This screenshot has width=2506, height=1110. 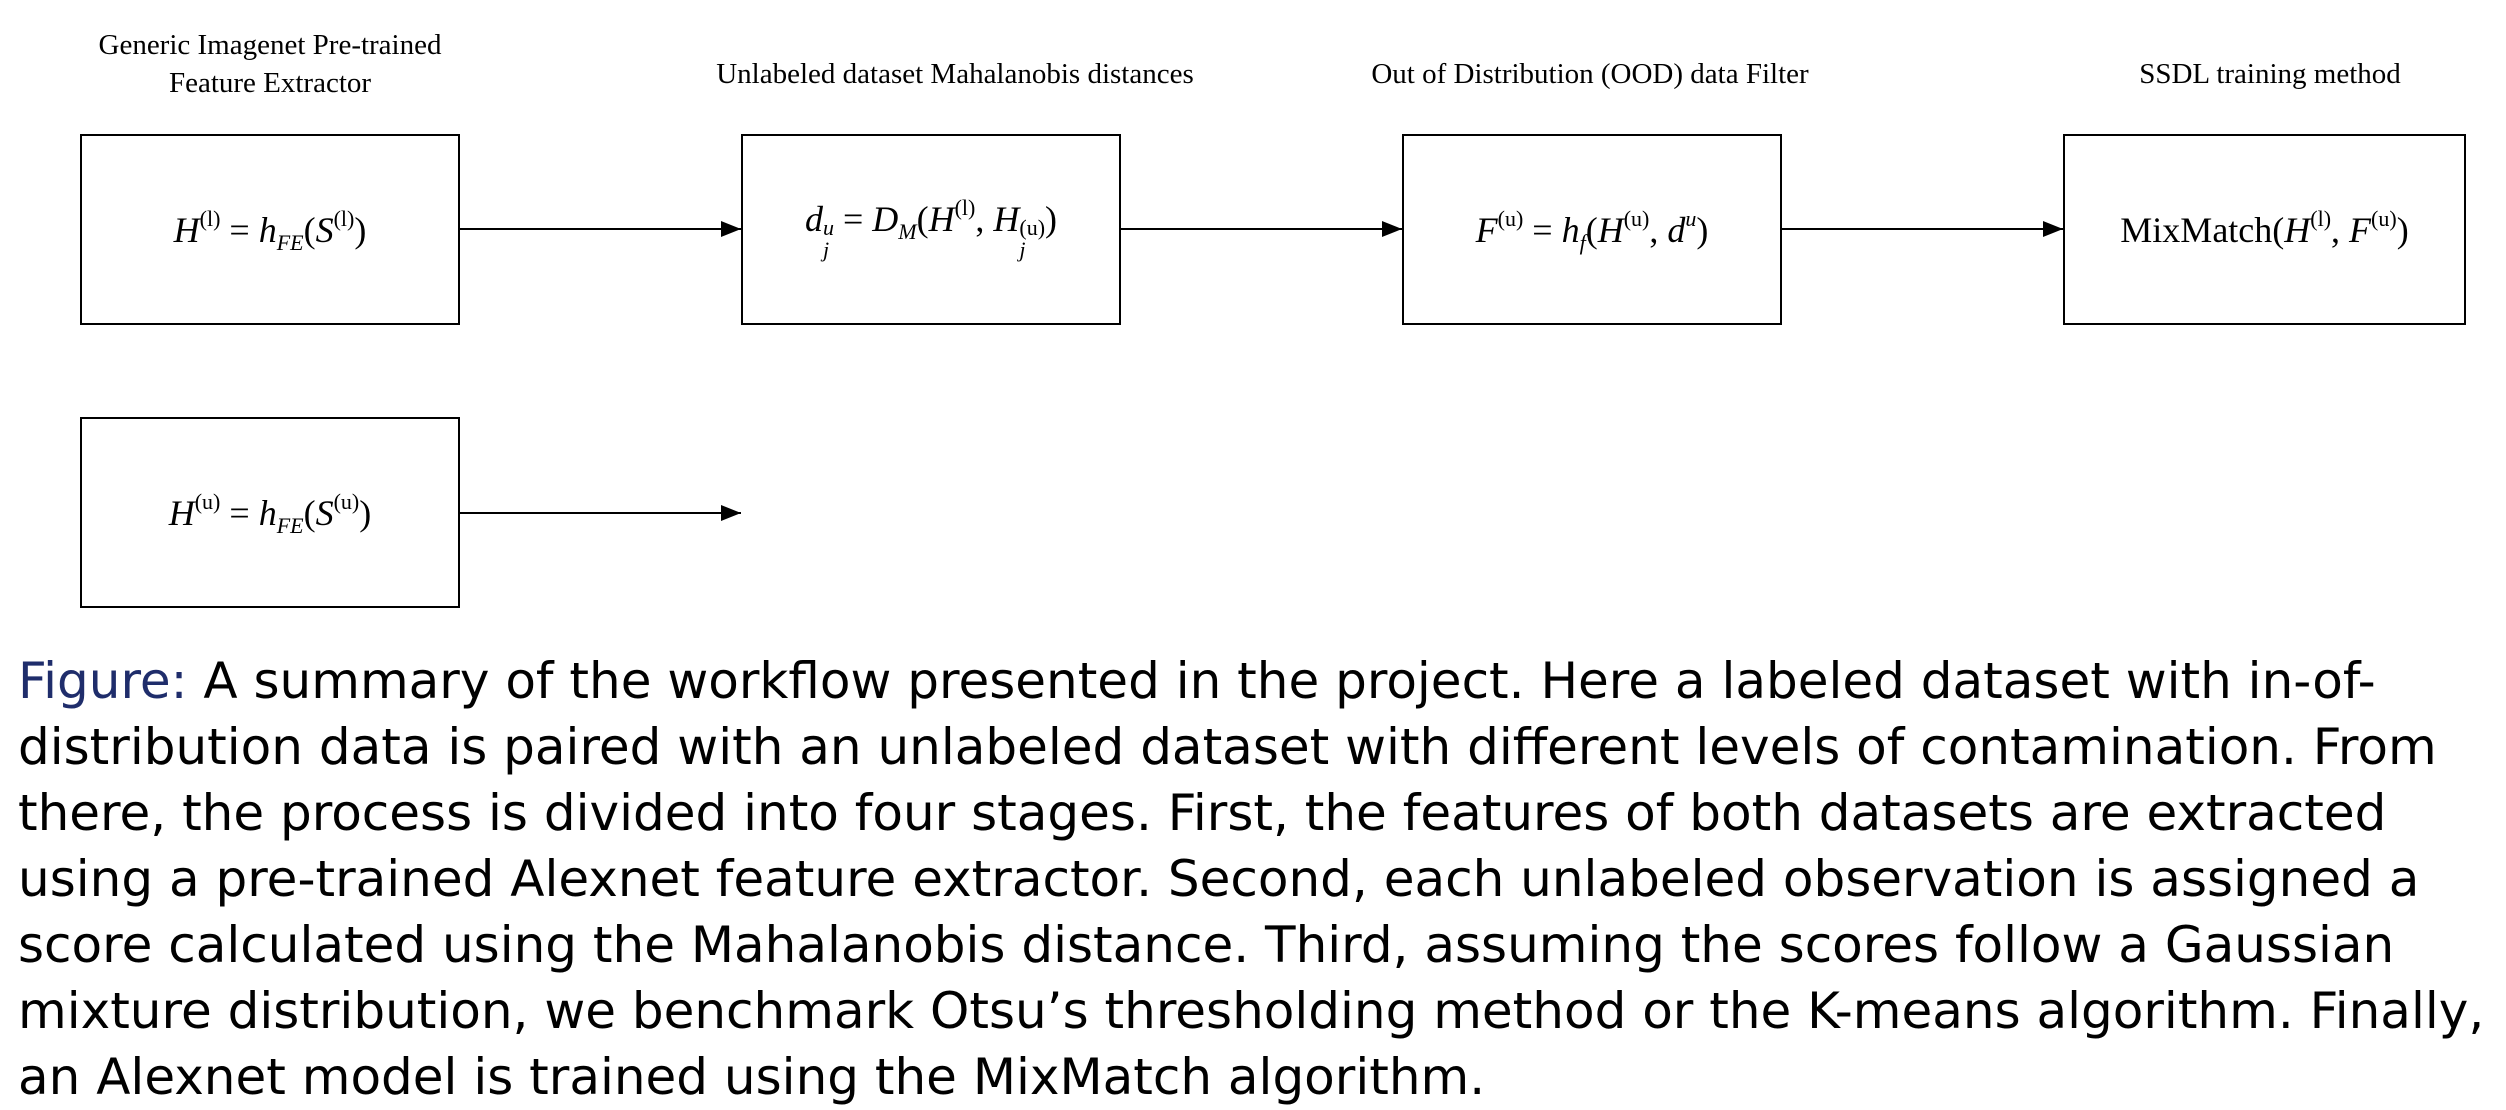 I want to click on formula: H(l) = hFE(S(l)), so click(x=270, y=230).